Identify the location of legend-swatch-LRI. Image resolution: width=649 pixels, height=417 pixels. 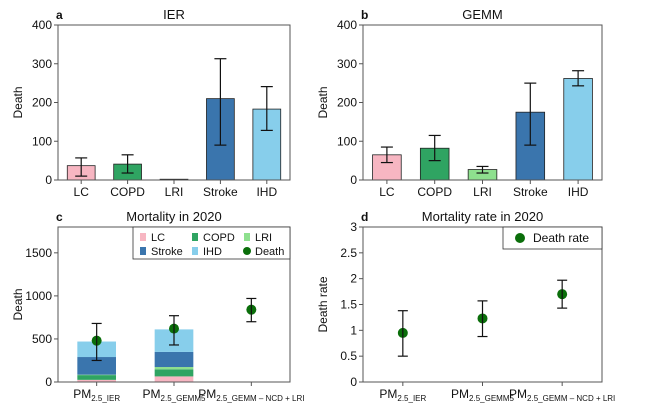
(247, 237).